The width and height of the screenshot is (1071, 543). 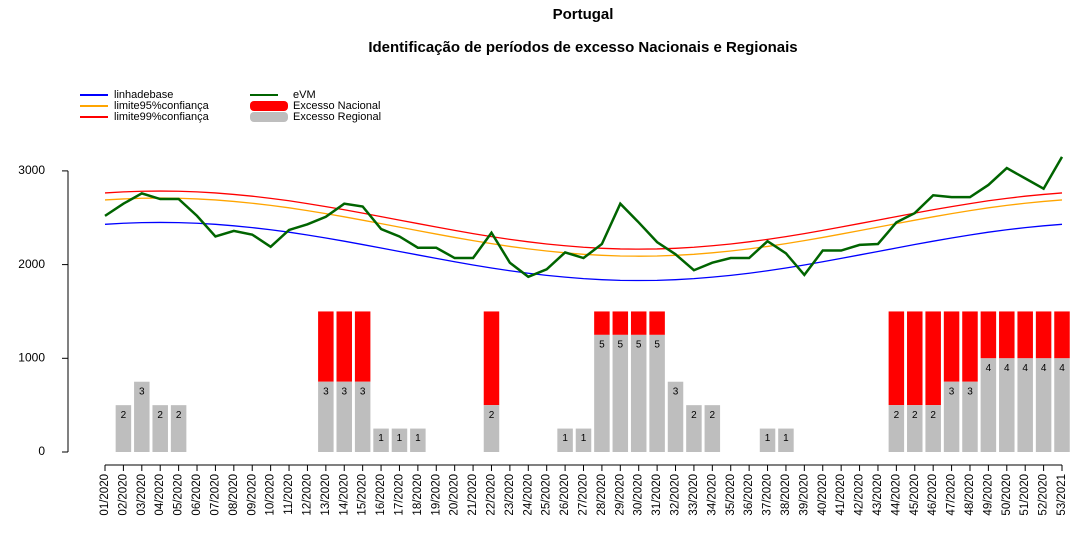 What do you see at coordinates (952, 495) in the screenshot?
I see `x-tick-label: 47/2020` at bounding box center [952, 495].